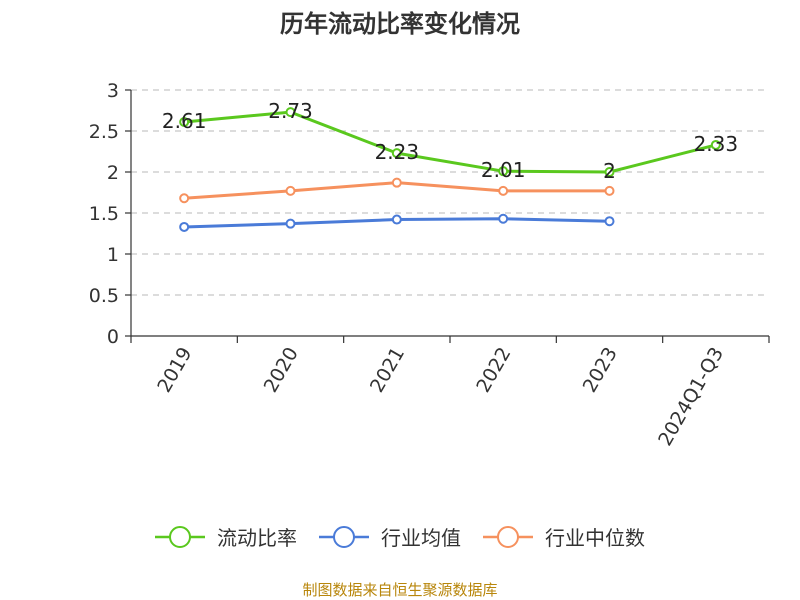 The height and width of the screenshot is (600, 800). I want to click on series-layer, so click(450, 169).